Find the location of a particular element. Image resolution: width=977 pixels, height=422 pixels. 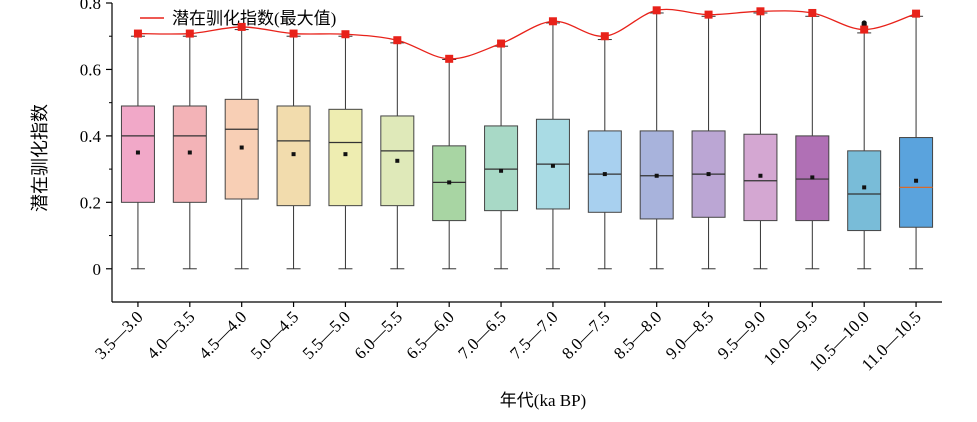

x-tick-label: 8.5—8.0 is located at coordinates (638, 335).